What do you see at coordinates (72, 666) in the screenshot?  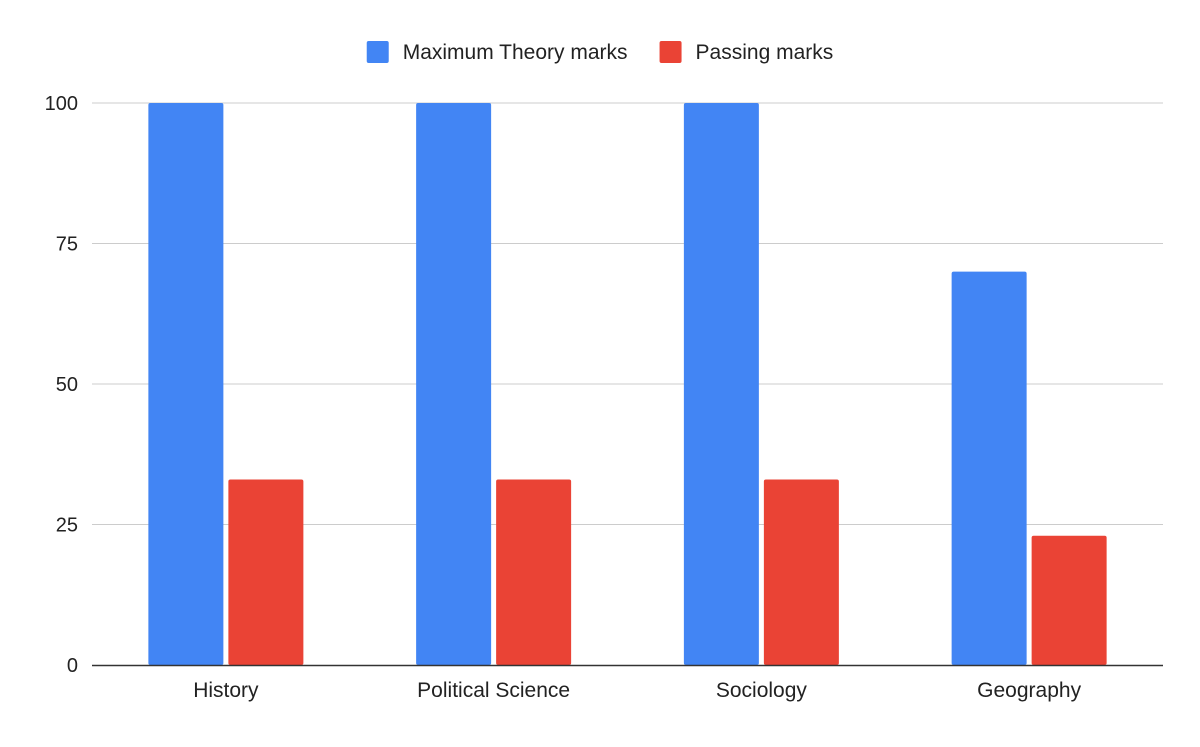 I see `y-tick-label: 0` at bounding box center [72, 666].